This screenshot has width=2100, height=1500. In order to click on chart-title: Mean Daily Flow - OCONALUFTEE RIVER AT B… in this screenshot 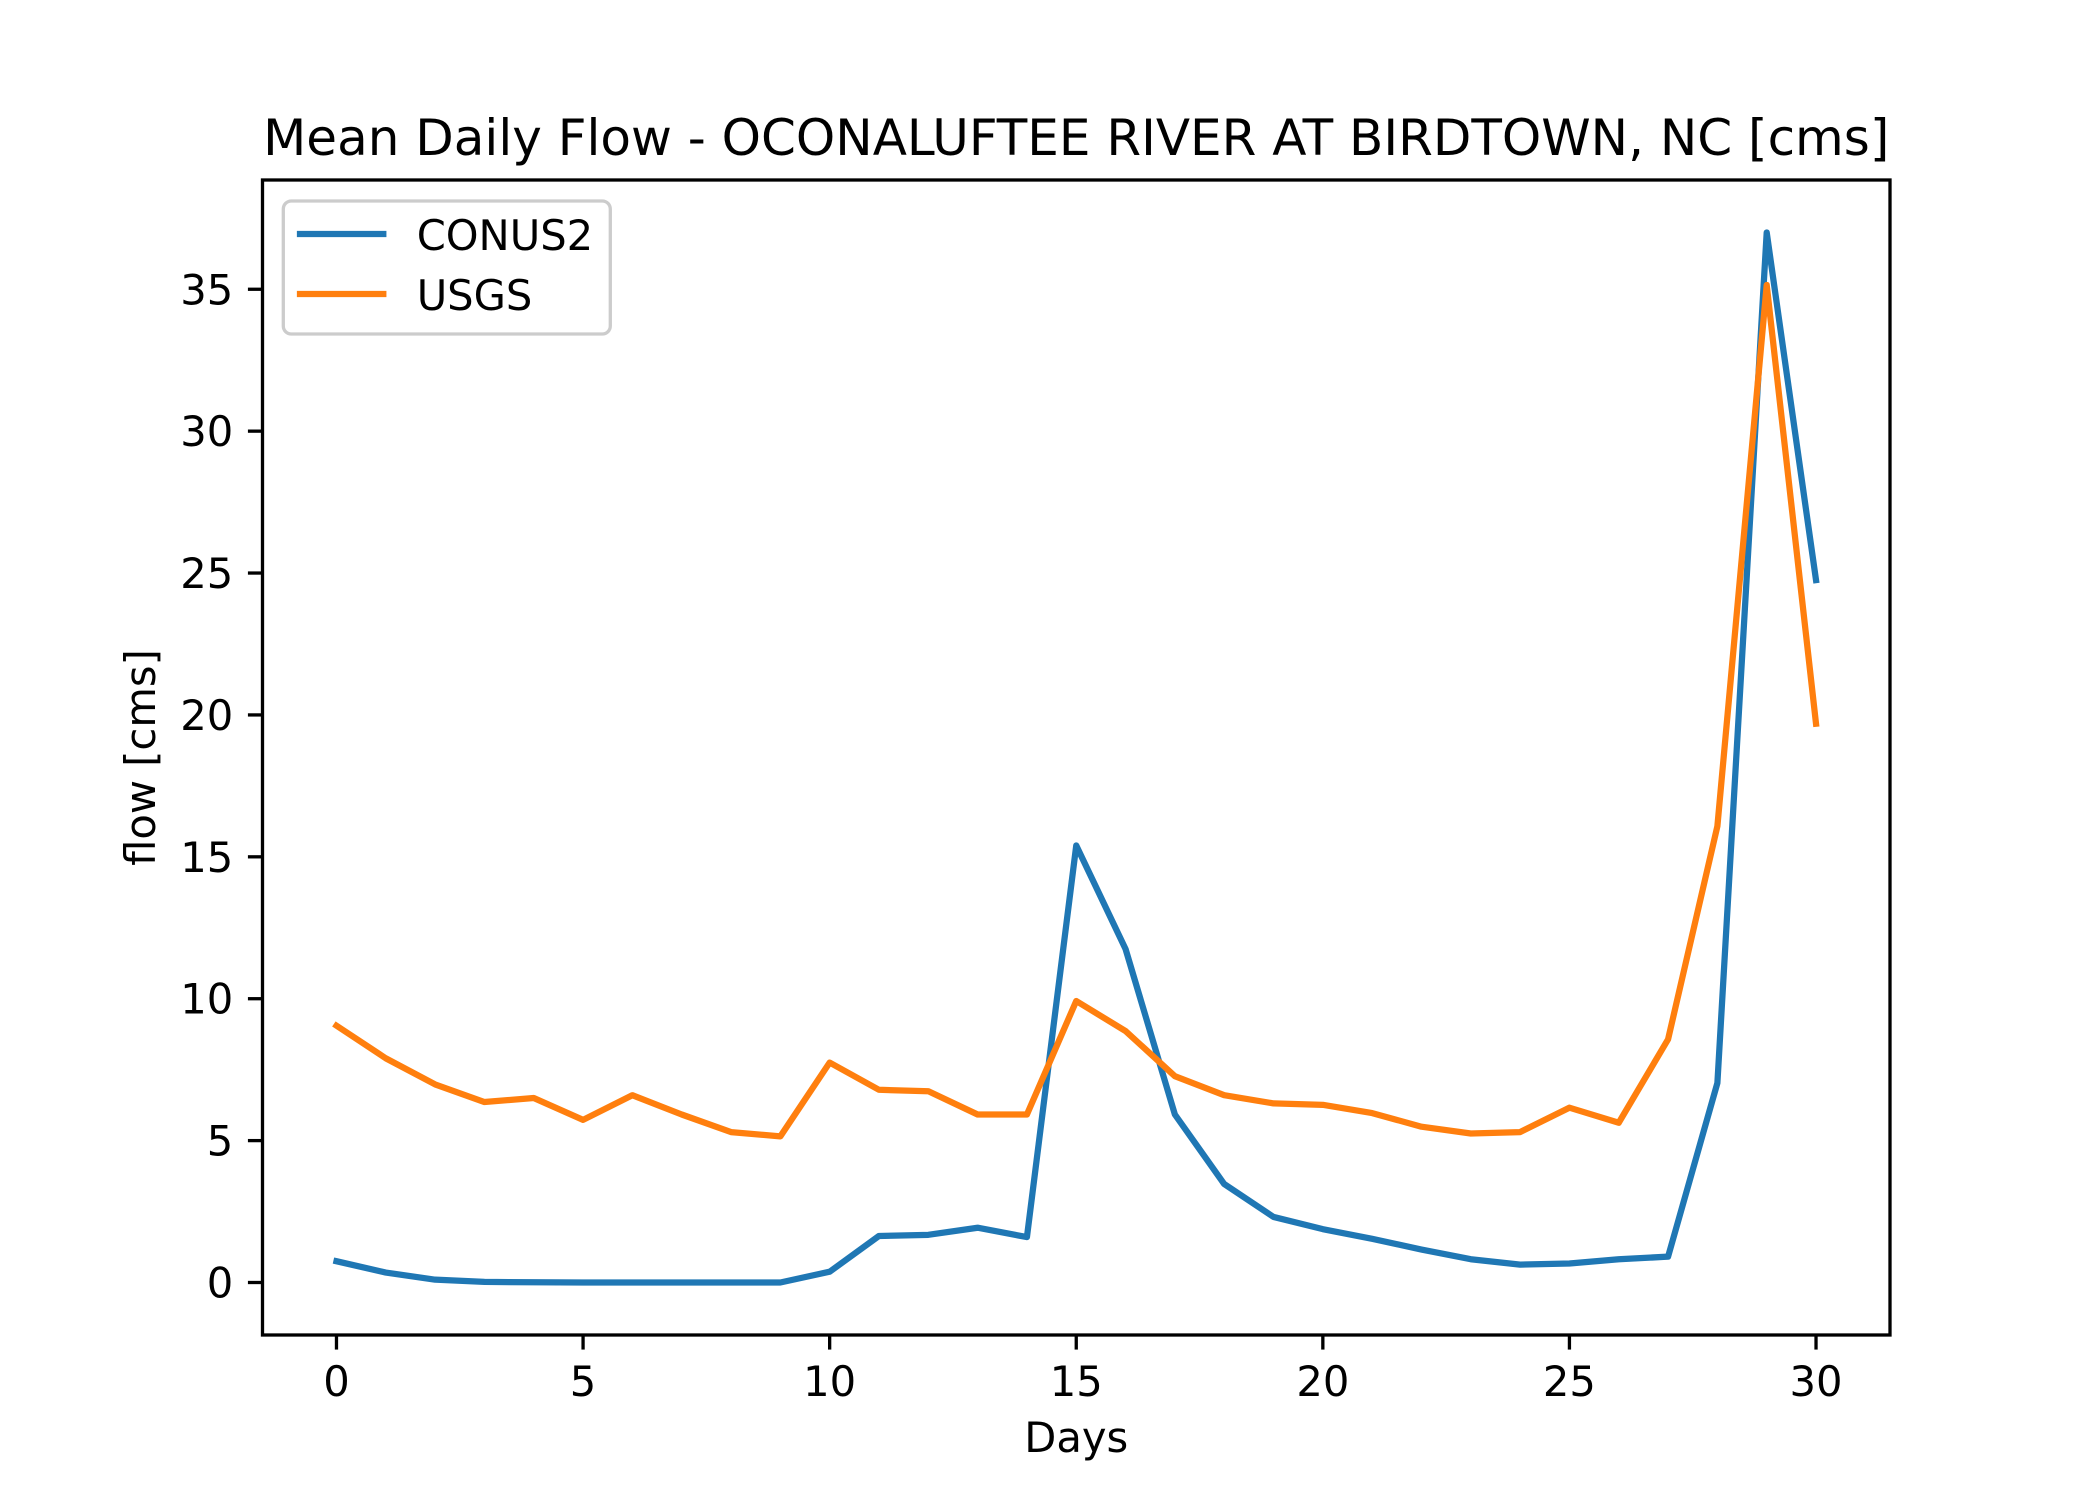, I will do `click(1076, 138)`.